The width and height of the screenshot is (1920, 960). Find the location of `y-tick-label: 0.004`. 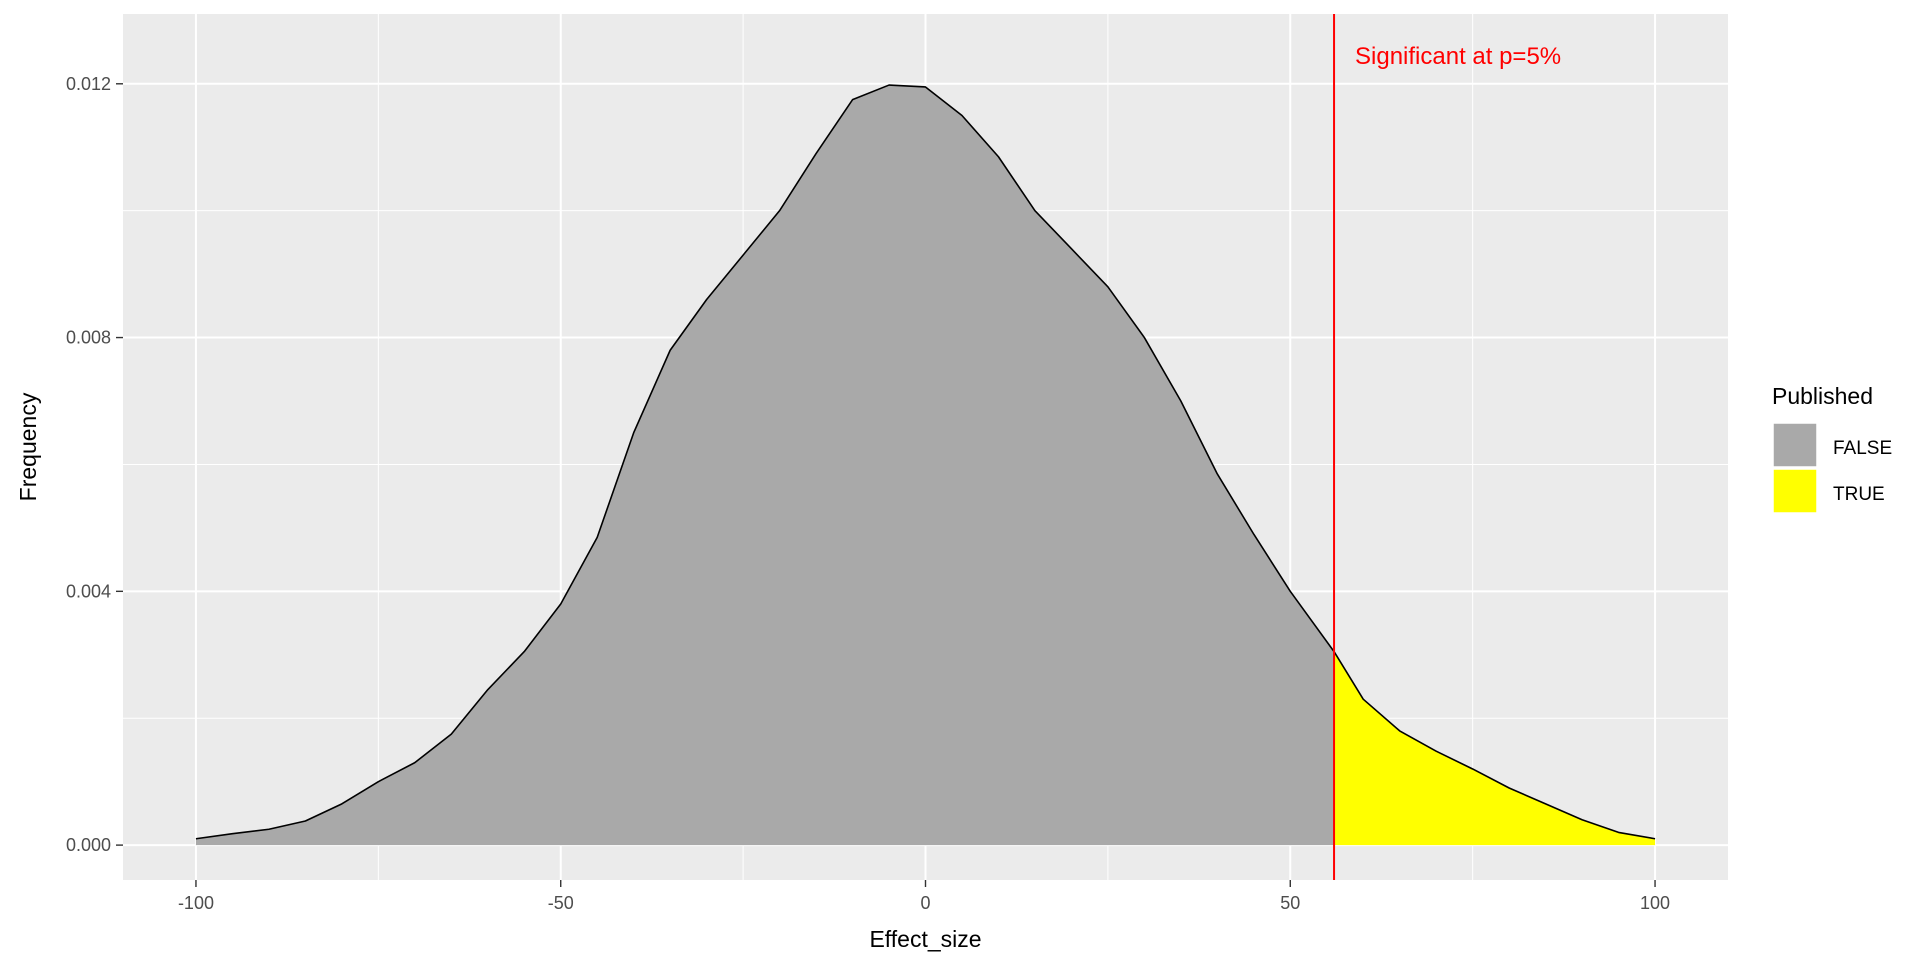

y-tick-label: 0.004 is located at coordinates (88, 591).